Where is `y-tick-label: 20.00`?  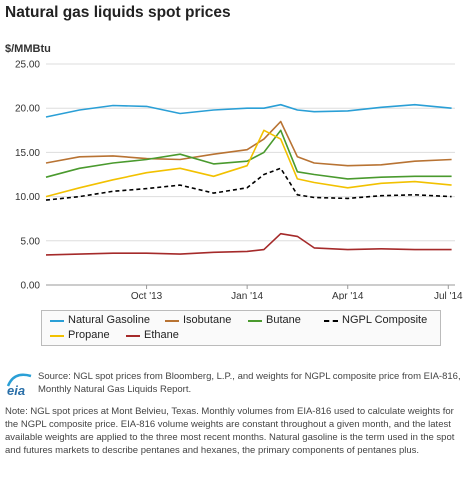 y-tick-label: 20.00 is located at coordinates (27, 109).